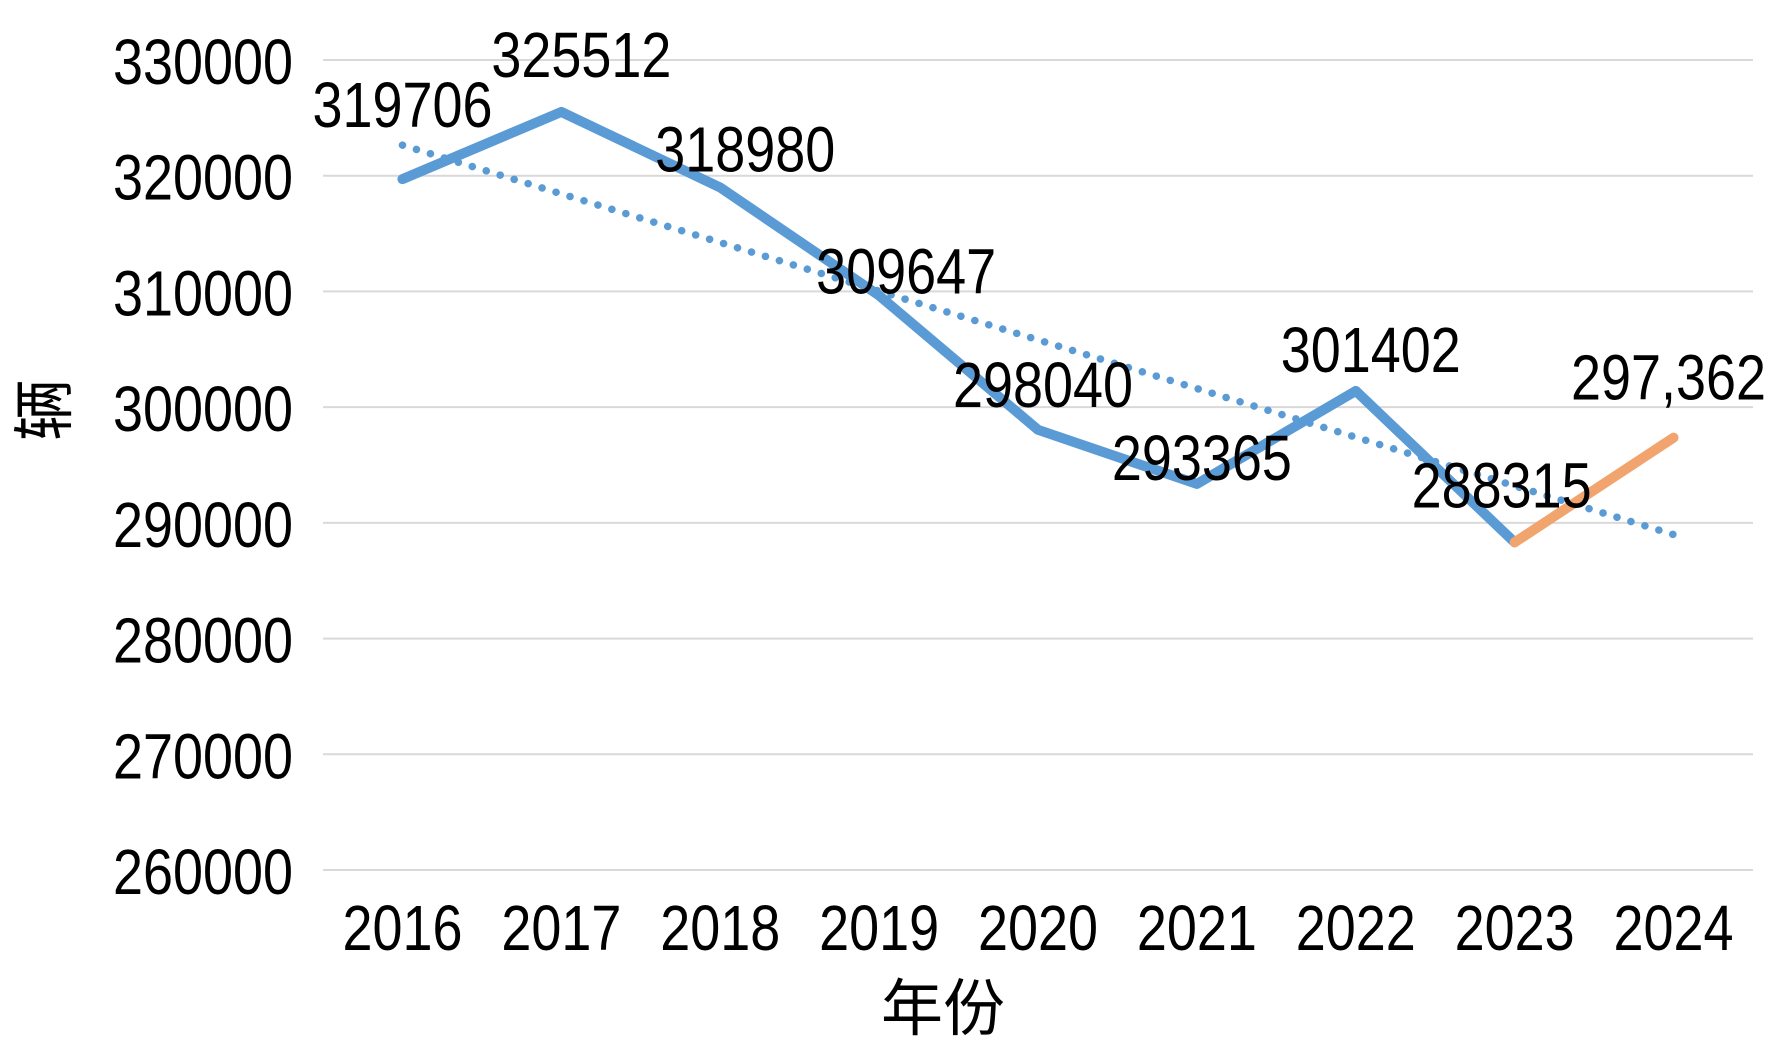 This screenshot has width=1789, height=1047. I want to click on y-tick-label: 300000, so click(203, 409).